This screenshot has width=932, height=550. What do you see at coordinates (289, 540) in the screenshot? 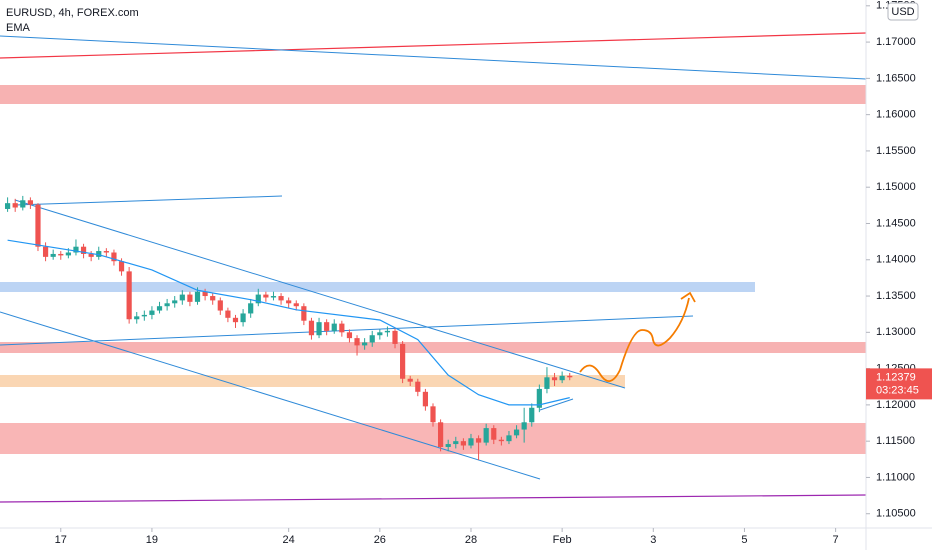
I see `x-tick-label: 24` at bounding box center [289, 540].